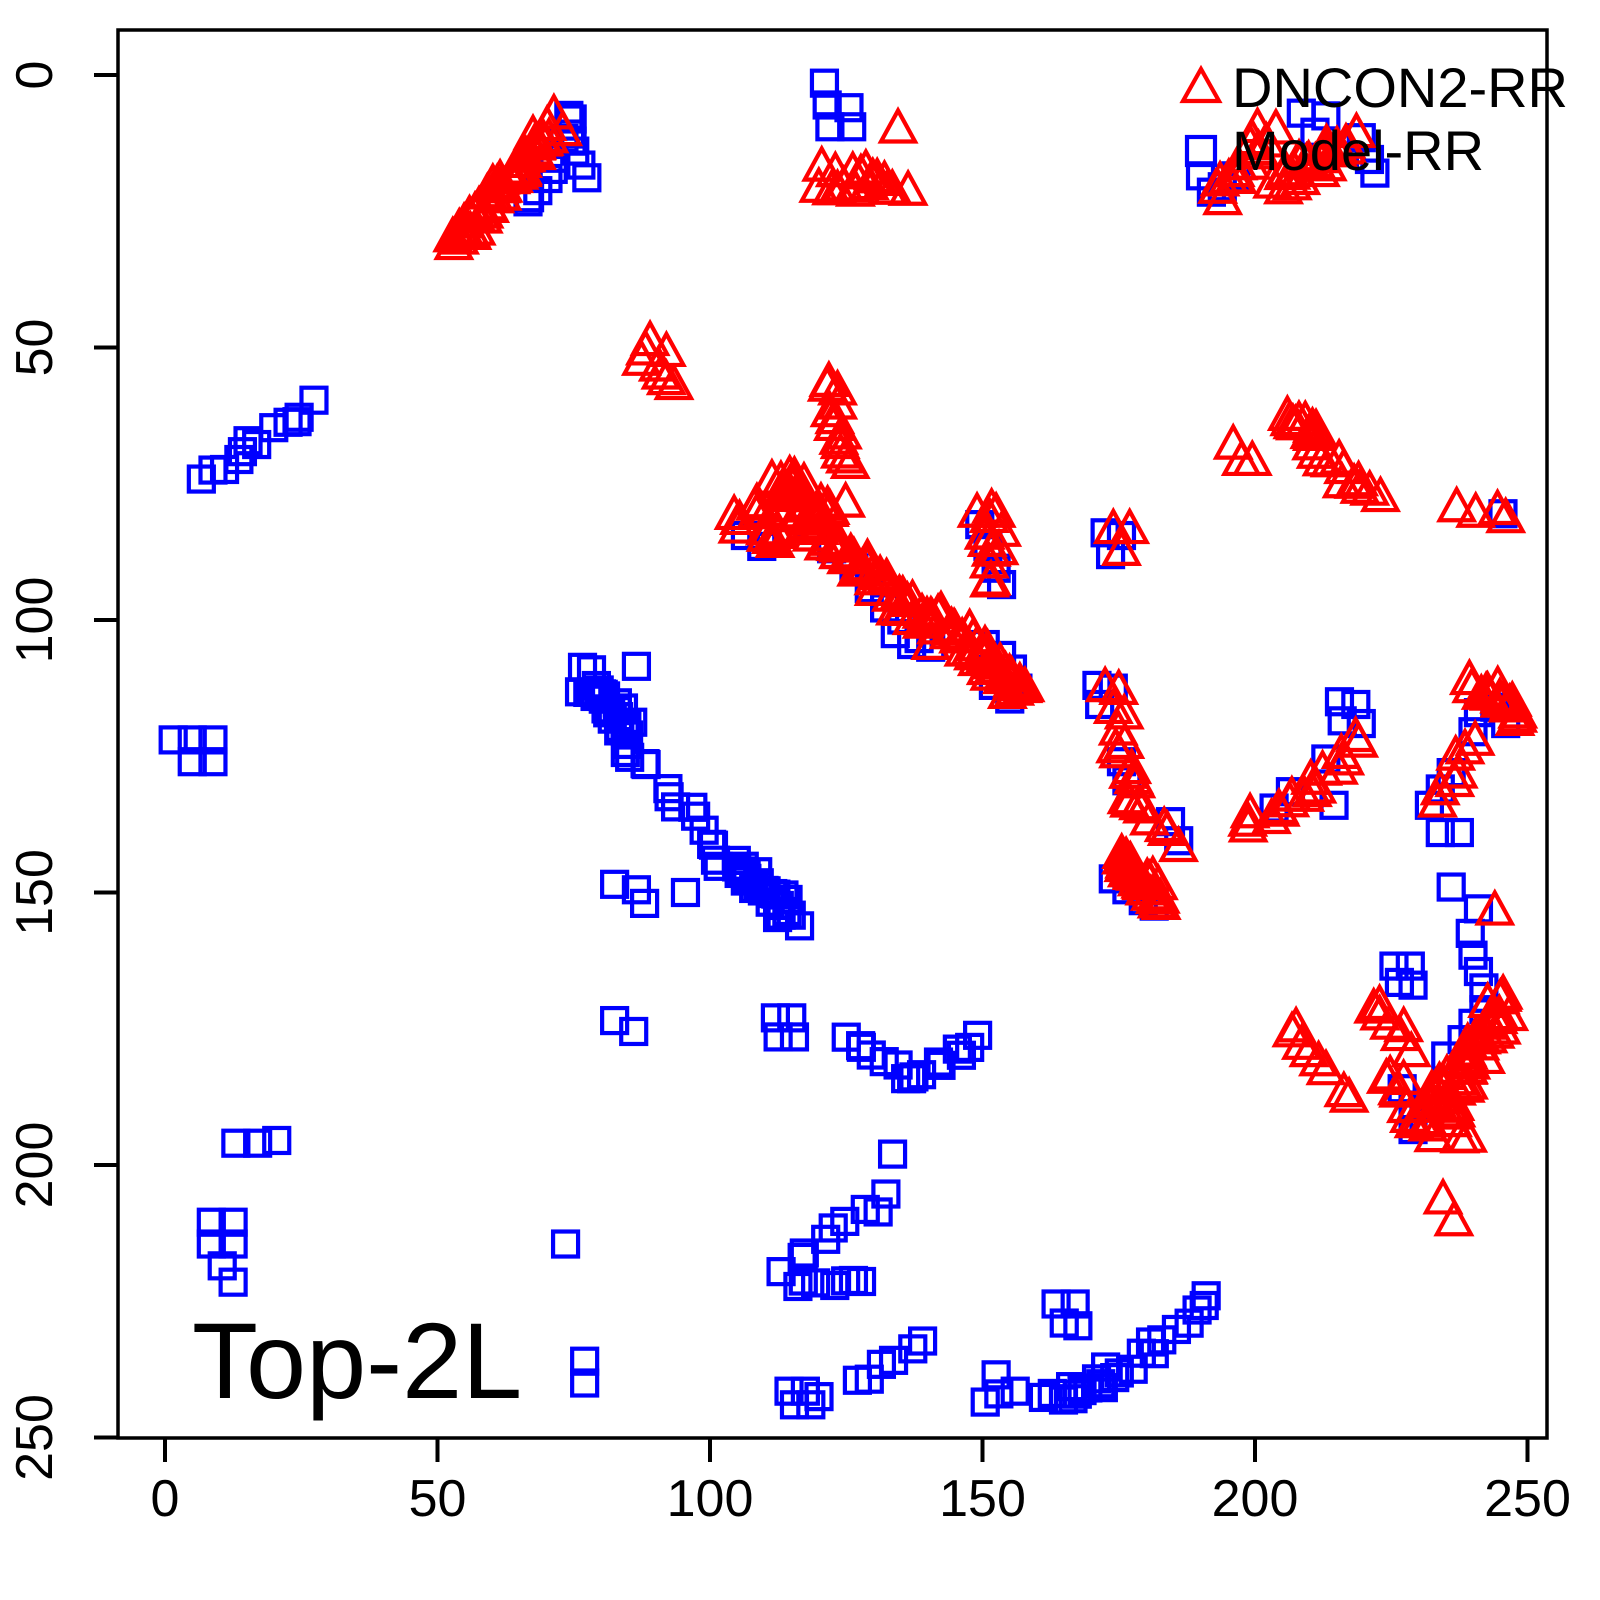 This screenshot has width=1600, height=1600. What do you see at coordinates (710, 1499) in the screenshot?
I see `x-tick-label: 100` at bounding box center [710, 1499].